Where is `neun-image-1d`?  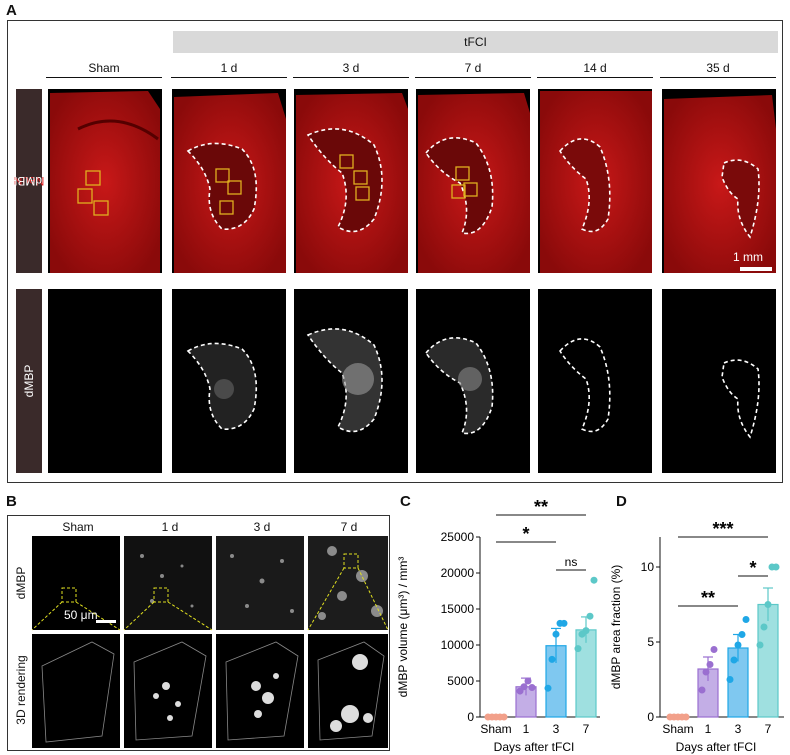
neun-image-1d is located at coordinates (229, 181).